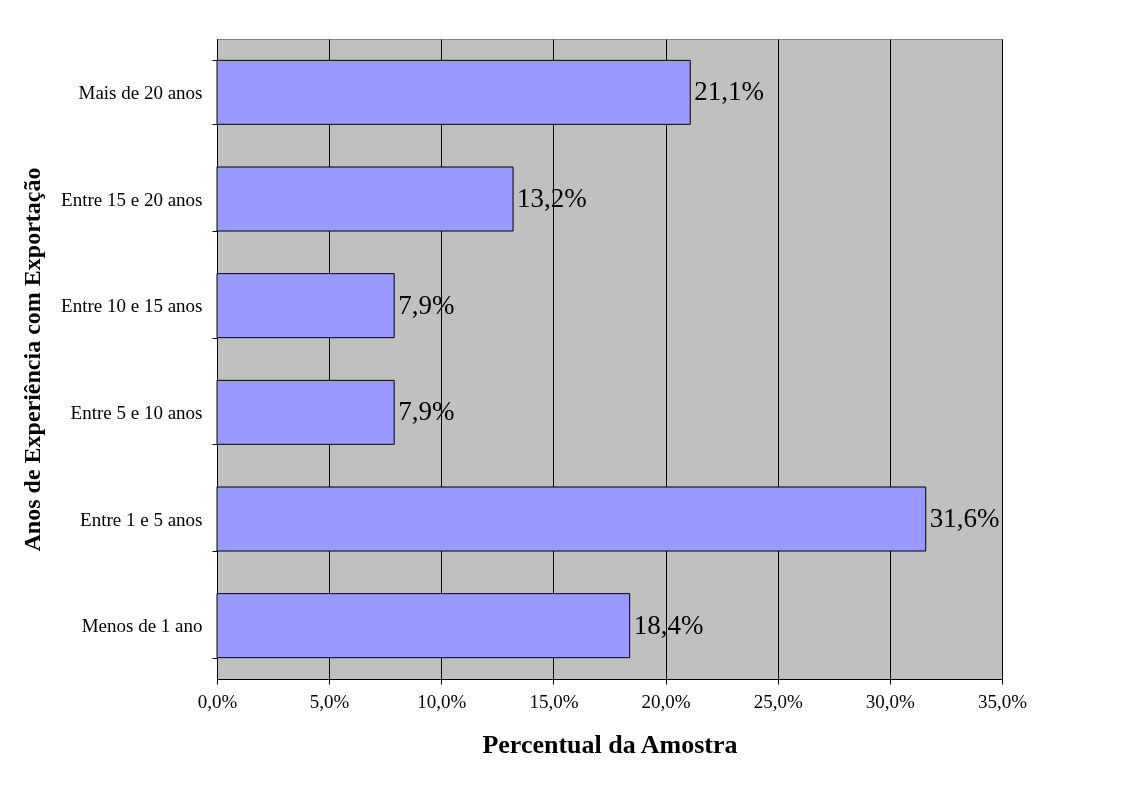 The image size is (1130, 809). What do you see at coordinates (140, 92) in the screenshot?
I see `y-tick-label: Mais de 20 anos` at bounding box center [140, 92].